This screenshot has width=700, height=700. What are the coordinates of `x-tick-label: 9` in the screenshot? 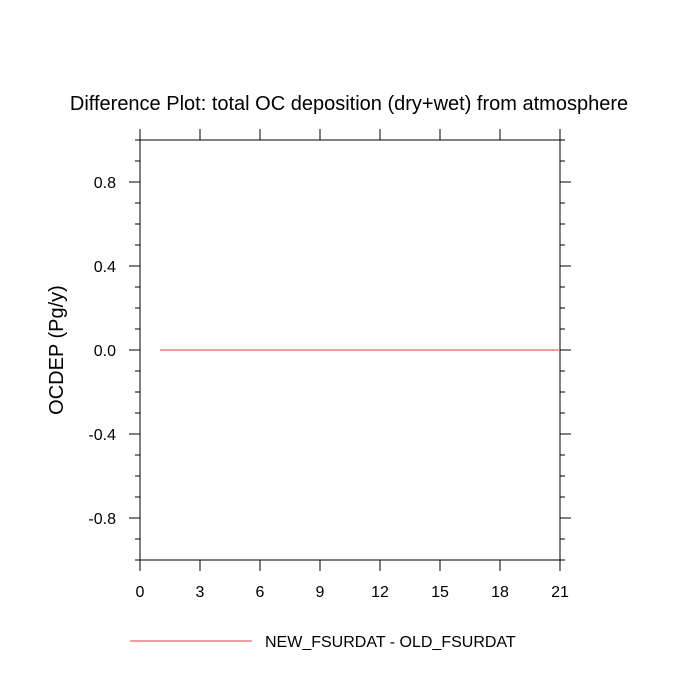 It's located at (320, 592).